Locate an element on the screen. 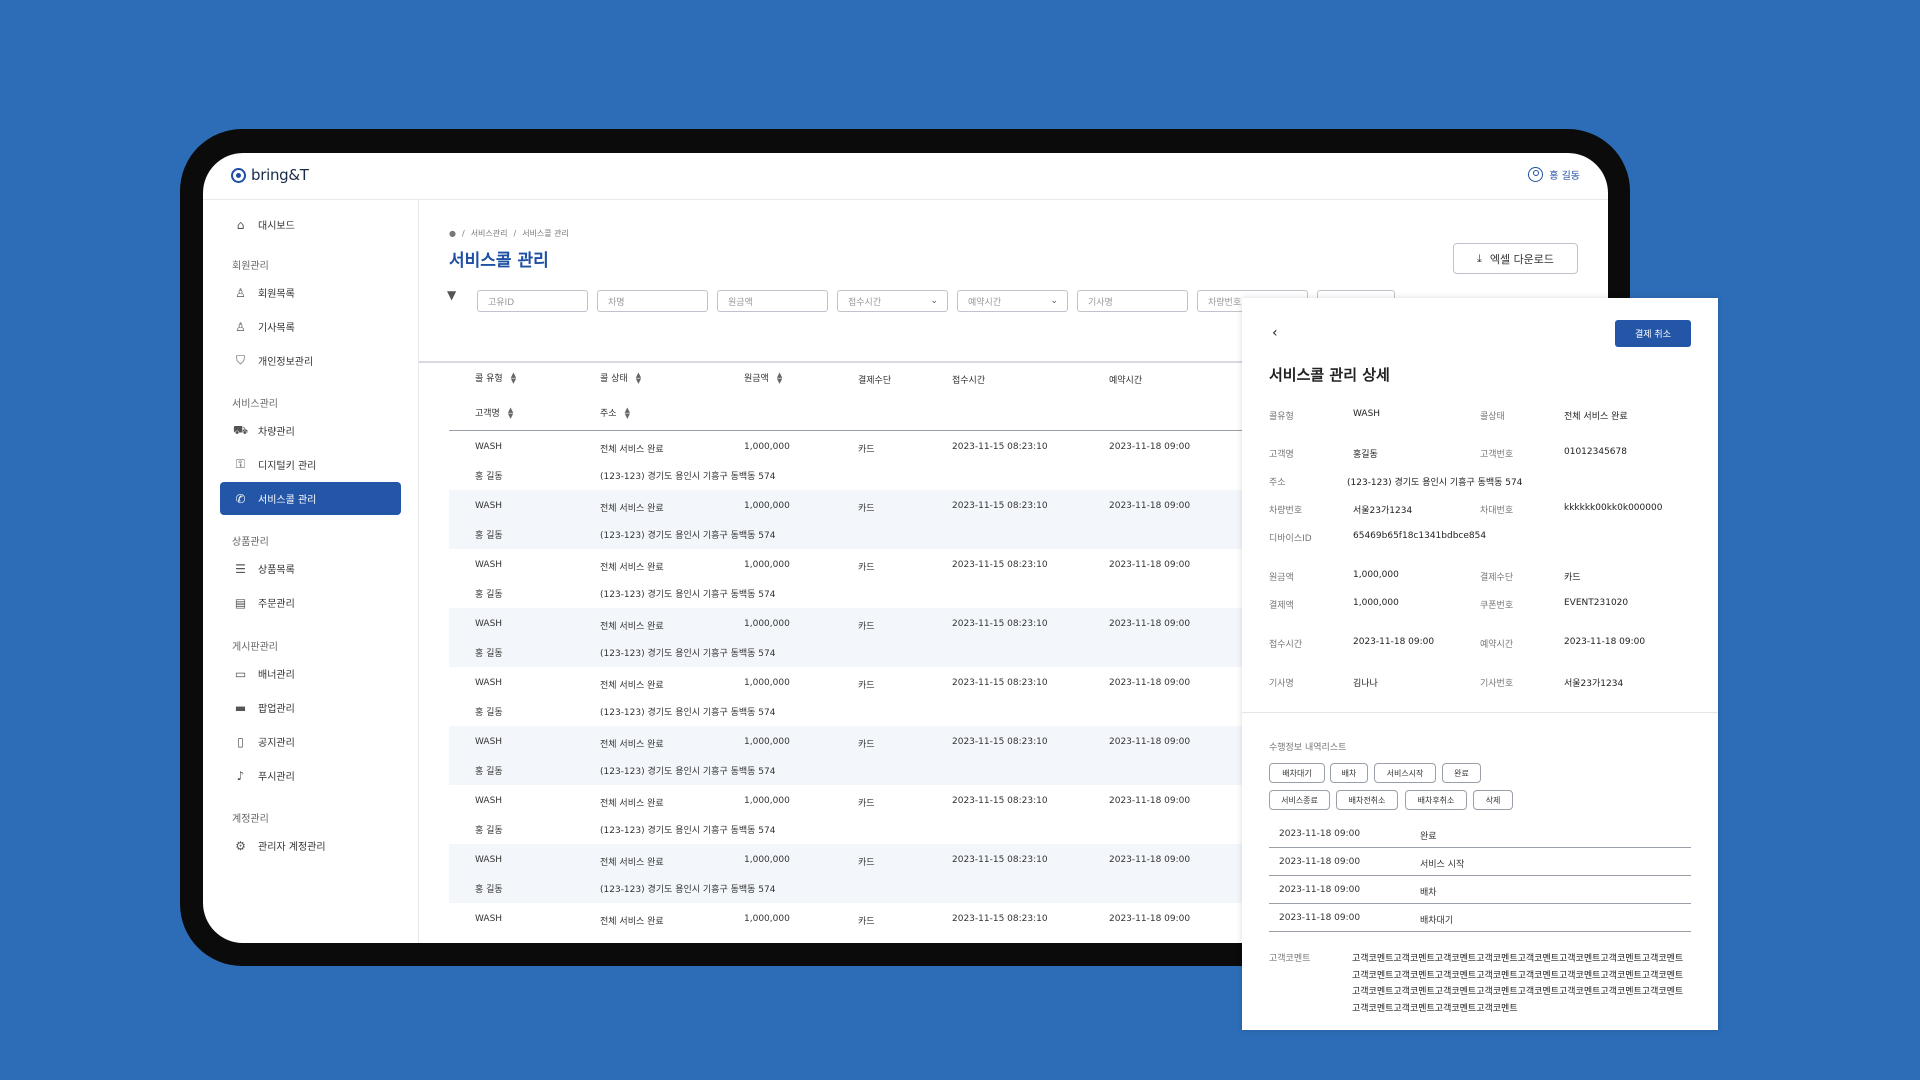  sidebar-item-dashboard: ⌂ 대시보드 is located at coordinates (310, 224).